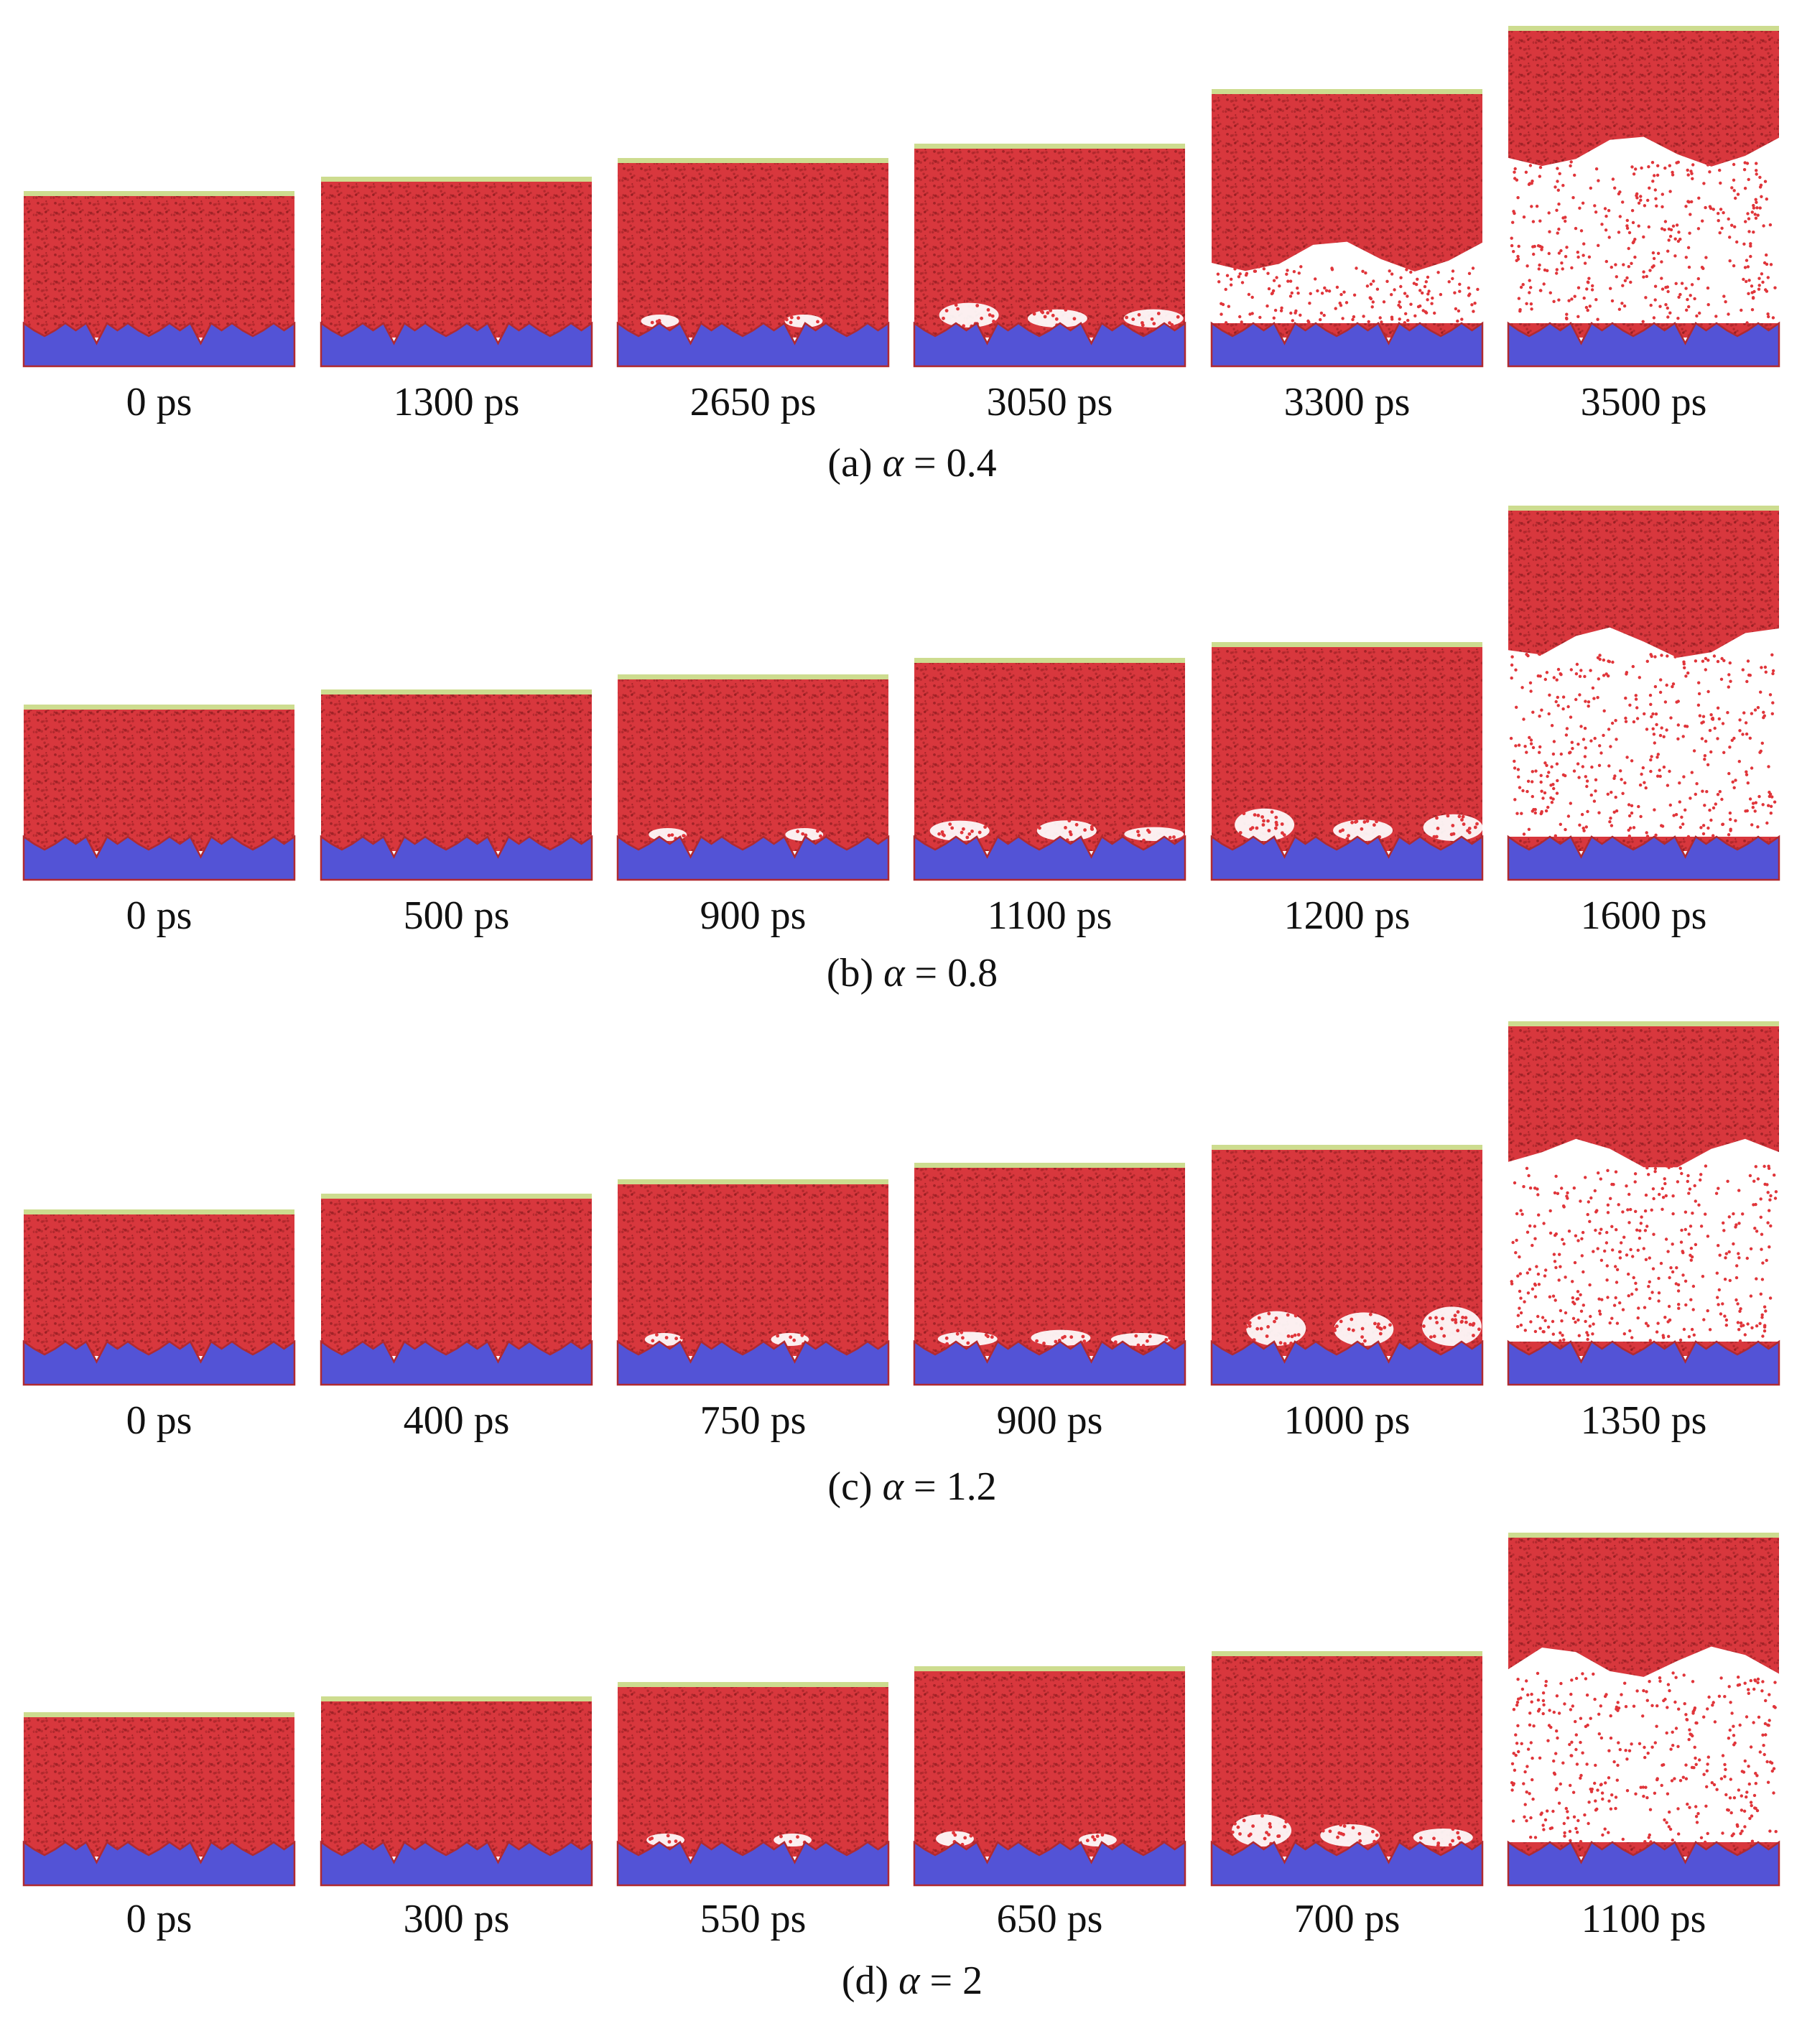 Image resolution: width=1802 pixels, height=2044 pixels. Describe the element at coordinates (754, 1919) in the screenshot. I see `time-label: 550 ps` at that location.